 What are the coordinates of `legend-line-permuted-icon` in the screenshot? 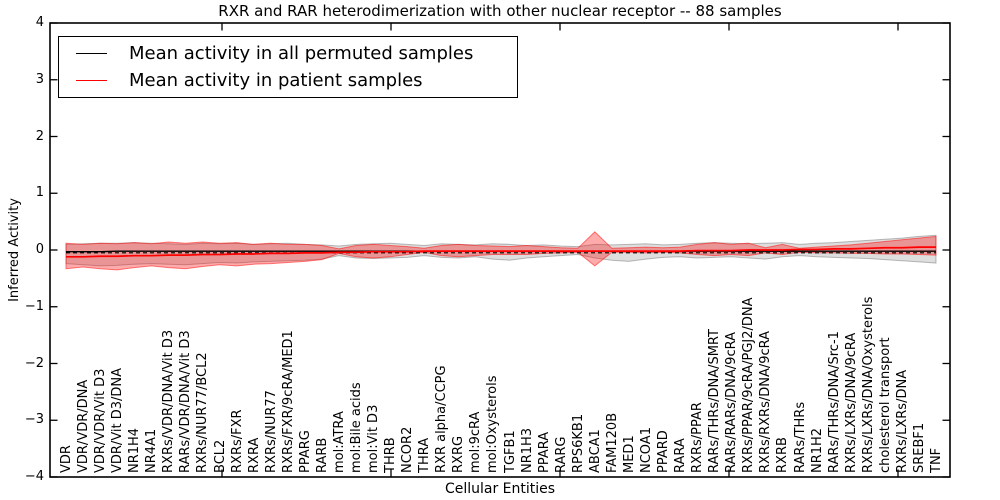 It's located at (91, 53).